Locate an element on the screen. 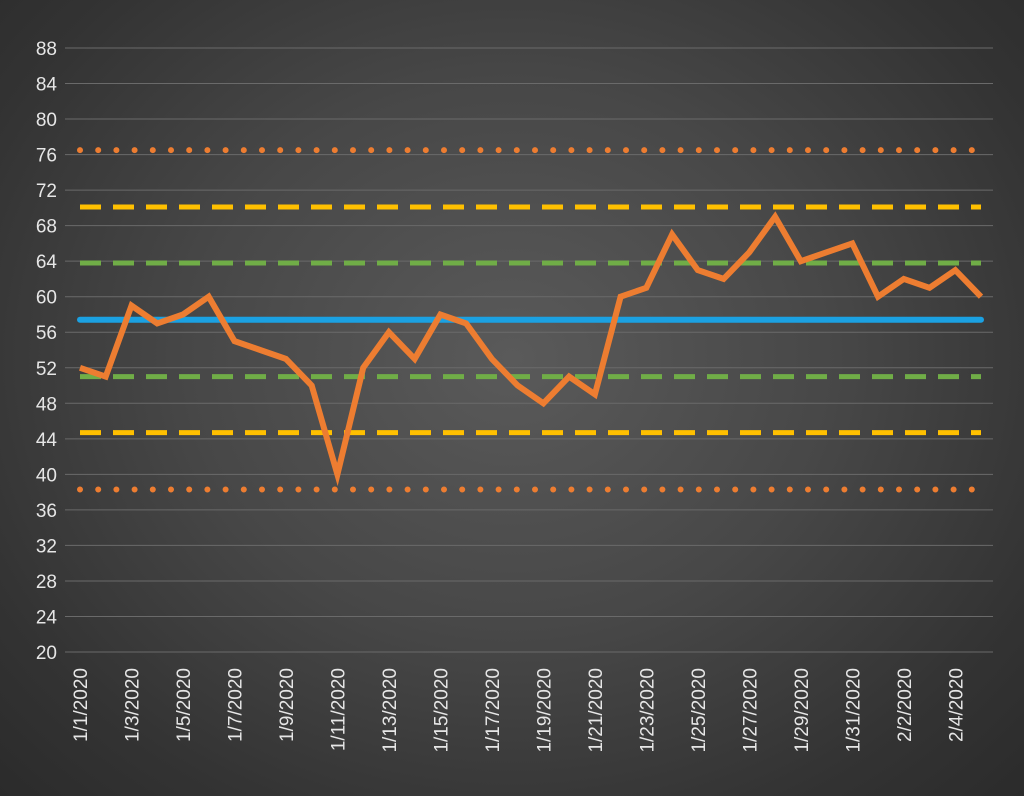 The height and width of the screenshot is (796, 1024). y-tick-label: 88 is located at coordinates (46, 49).